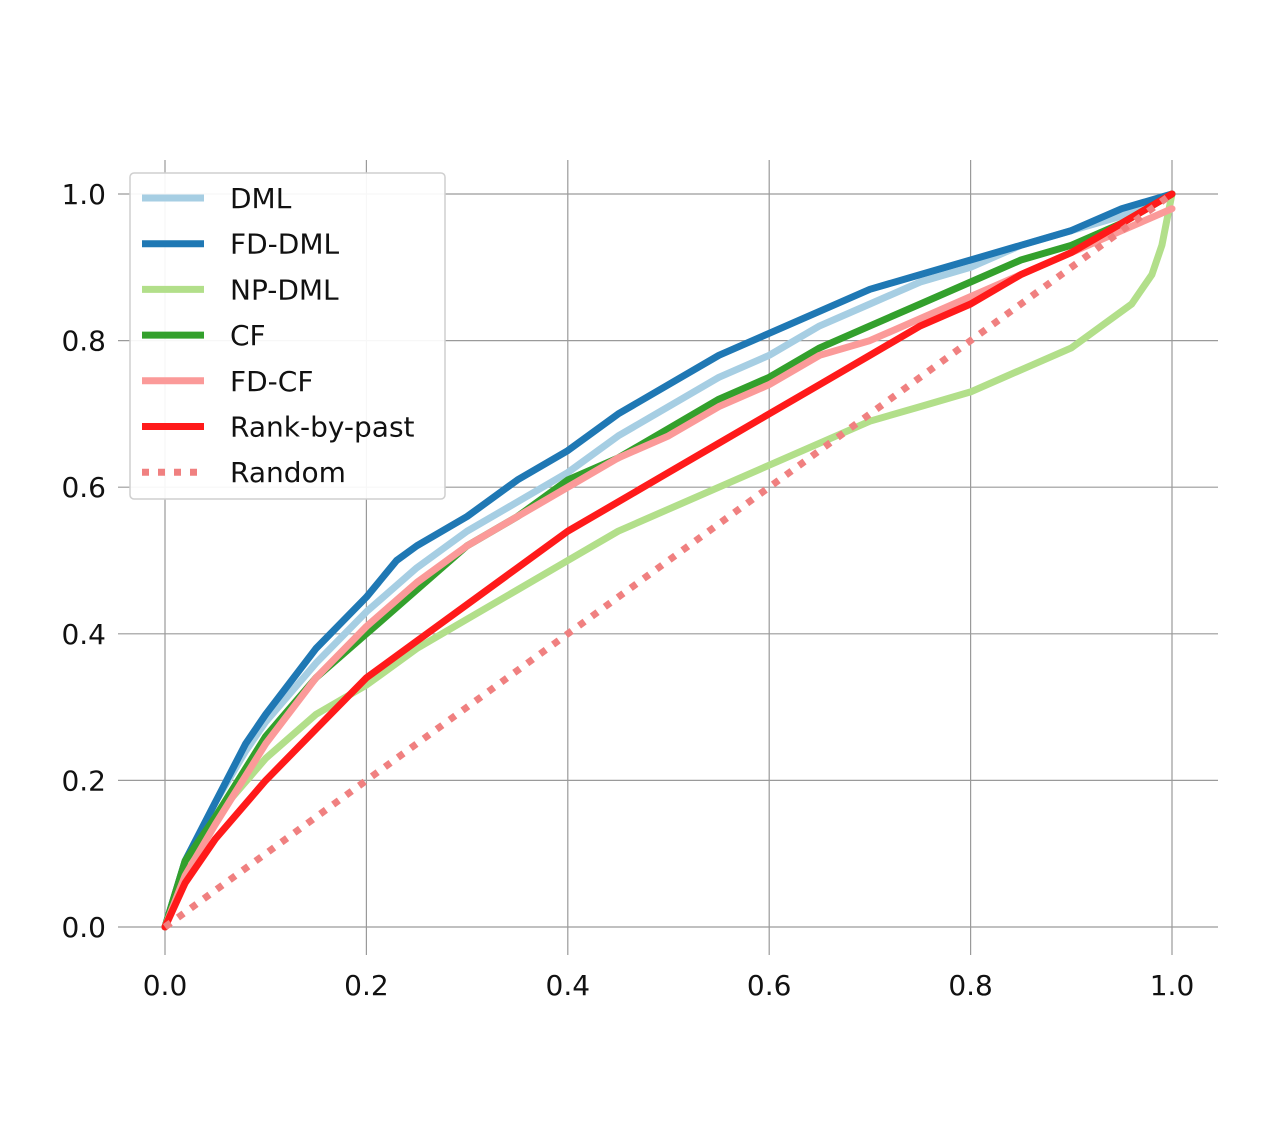  What do you see at coordinates (165, 985) in the screenshot?
I see `x-tick-label: 0.0` at bounding box center [165, 985].